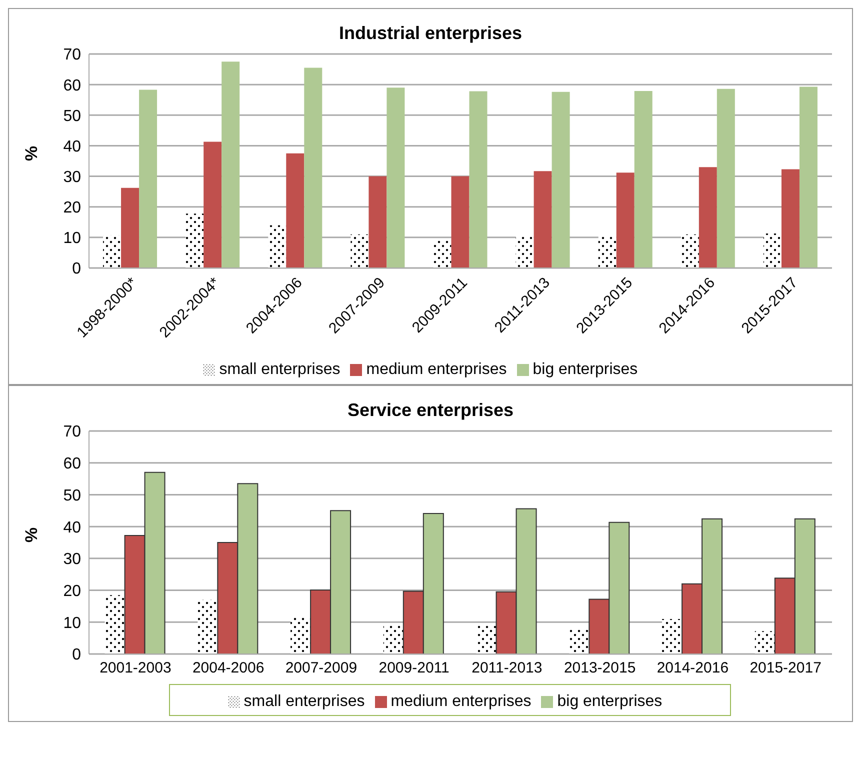 Image resolution: width=855 pixels, height=780 pixels. I want to click on x-tick-label: 2011-2013, so click(507, 668).